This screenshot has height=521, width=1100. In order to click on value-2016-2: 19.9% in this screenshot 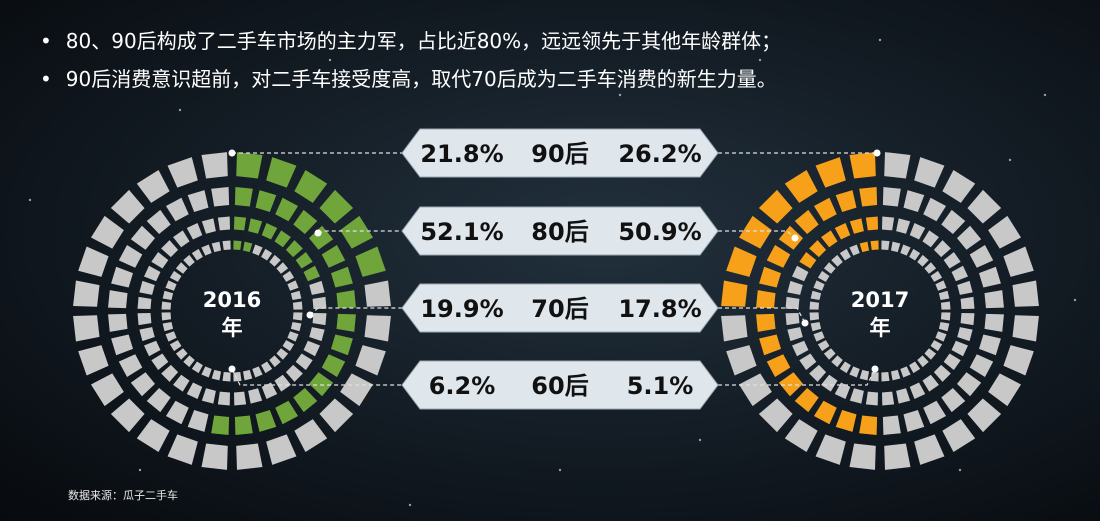, I will do `click(461, 309)`.